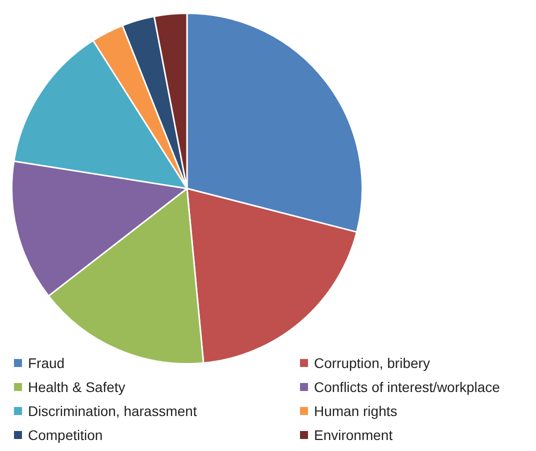  What do you see at coordinates (46, 363) in the screenshot?
I see `legend-label: Fraud` at bounding box center [46, 363].